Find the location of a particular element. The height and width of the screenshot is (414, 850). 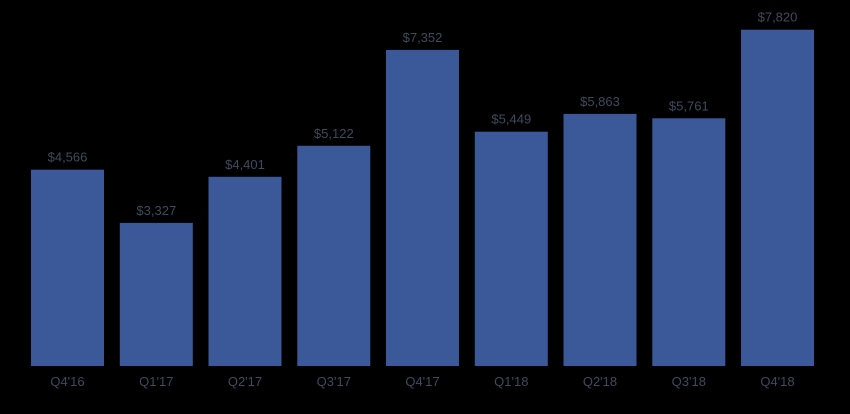

x-tick-label-5: Q1'18 is located at coordinates (511, 381).